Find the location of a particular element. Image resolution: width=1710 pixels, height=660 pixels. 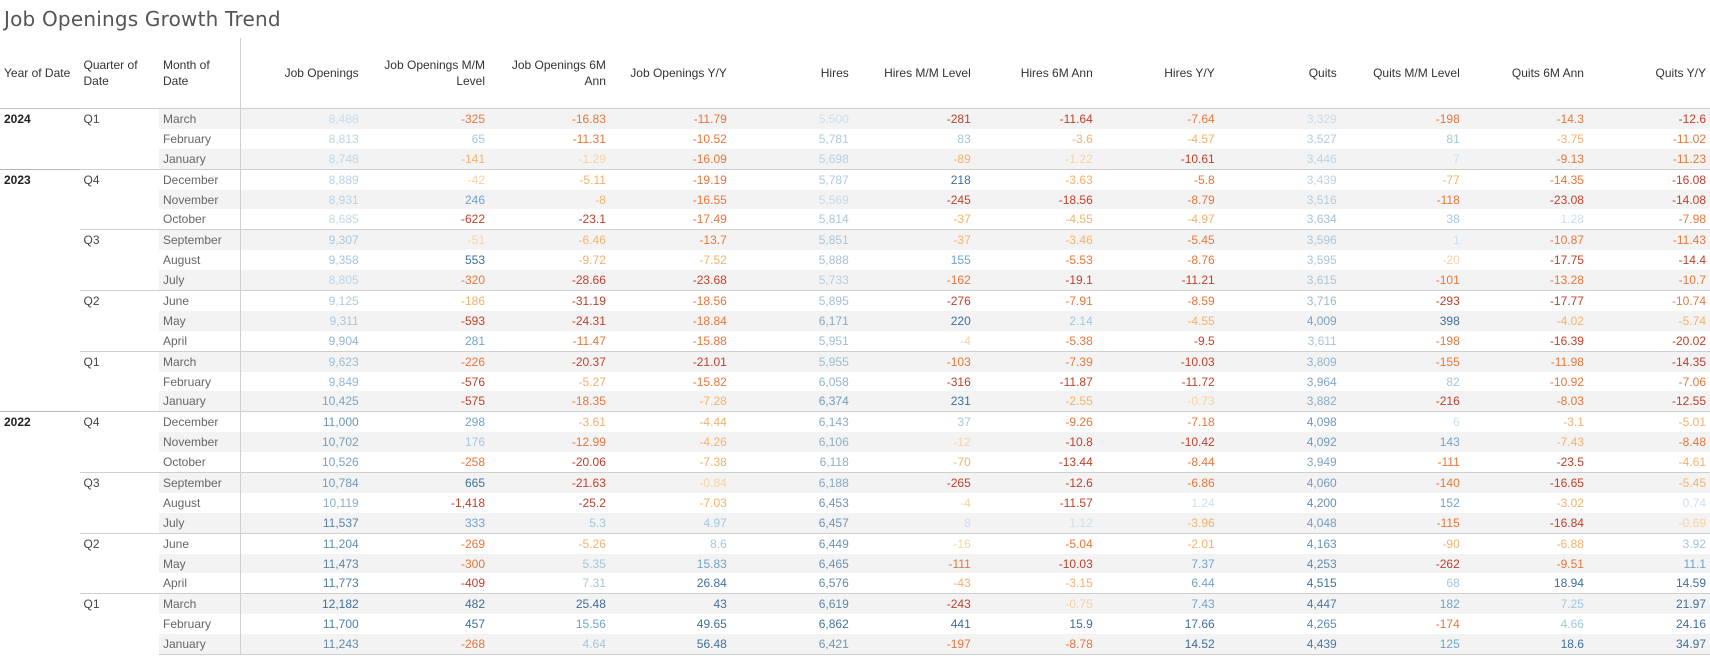

data-cell: 43 is located at coordinates (670, 604).